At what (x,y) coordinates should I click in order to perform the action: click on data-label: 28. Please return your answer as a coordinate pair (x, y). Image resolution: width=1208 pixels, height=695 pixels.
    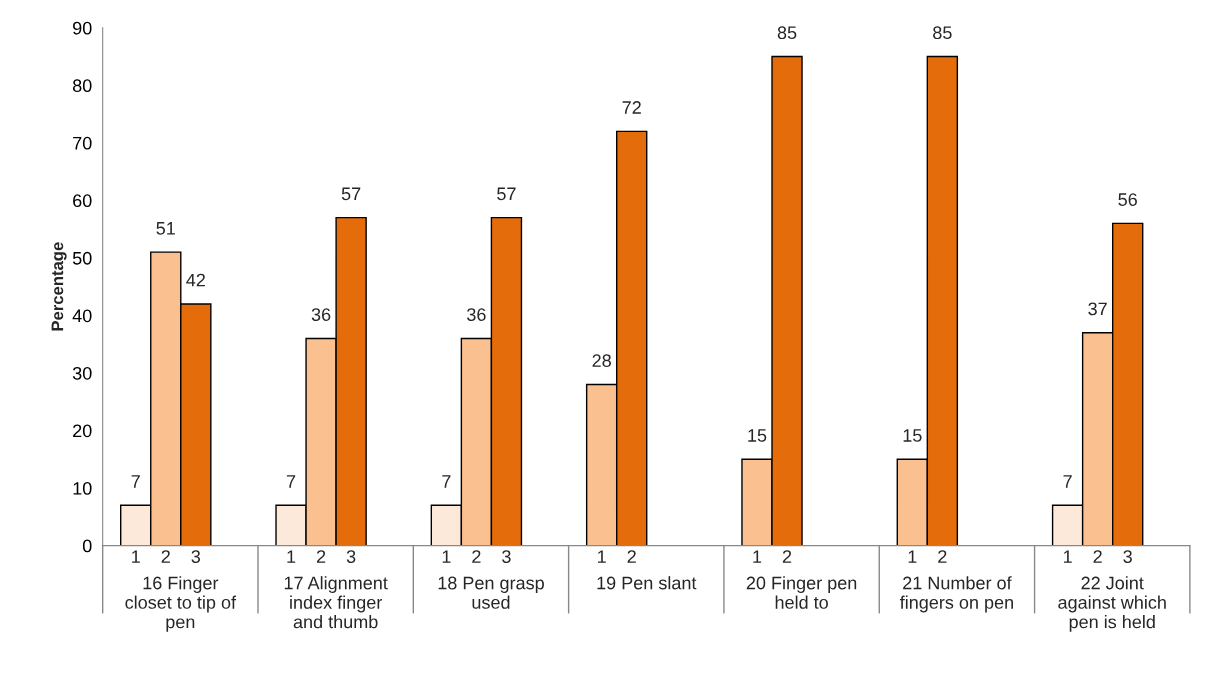
    Looking at the image, I should click on (601, 361).